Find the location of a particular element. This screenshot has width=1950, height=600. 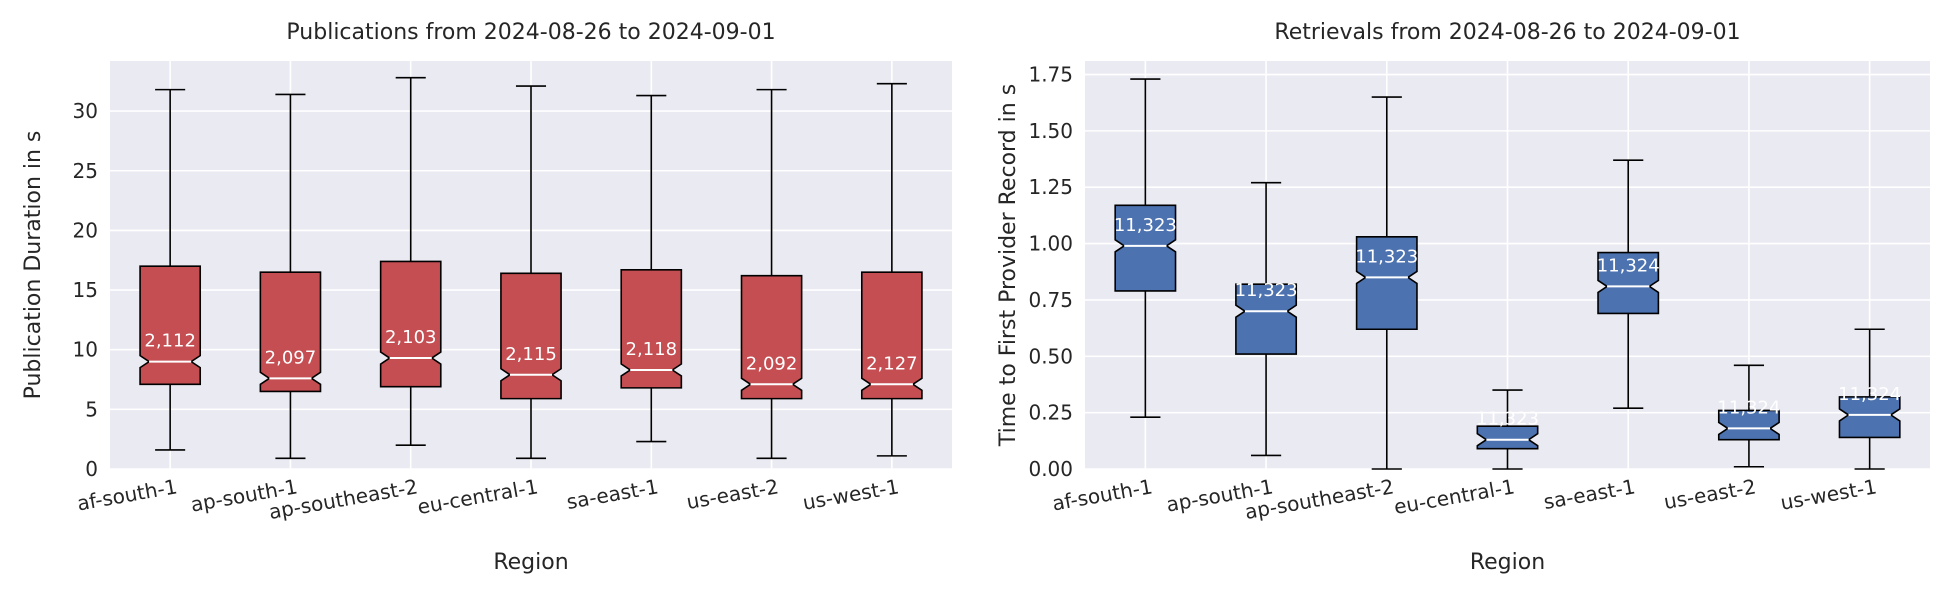

y-tick-label: 0.50 is located at coordinates (1050, 356).